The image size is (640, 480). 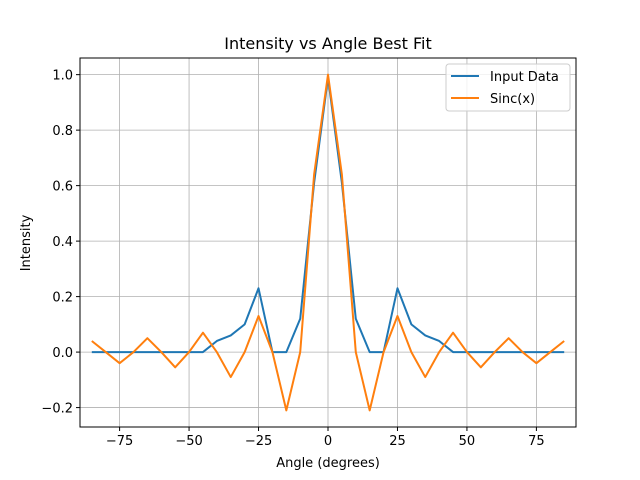 I want to click on y-tick-label: 0.4, so click(x=62, y=242).